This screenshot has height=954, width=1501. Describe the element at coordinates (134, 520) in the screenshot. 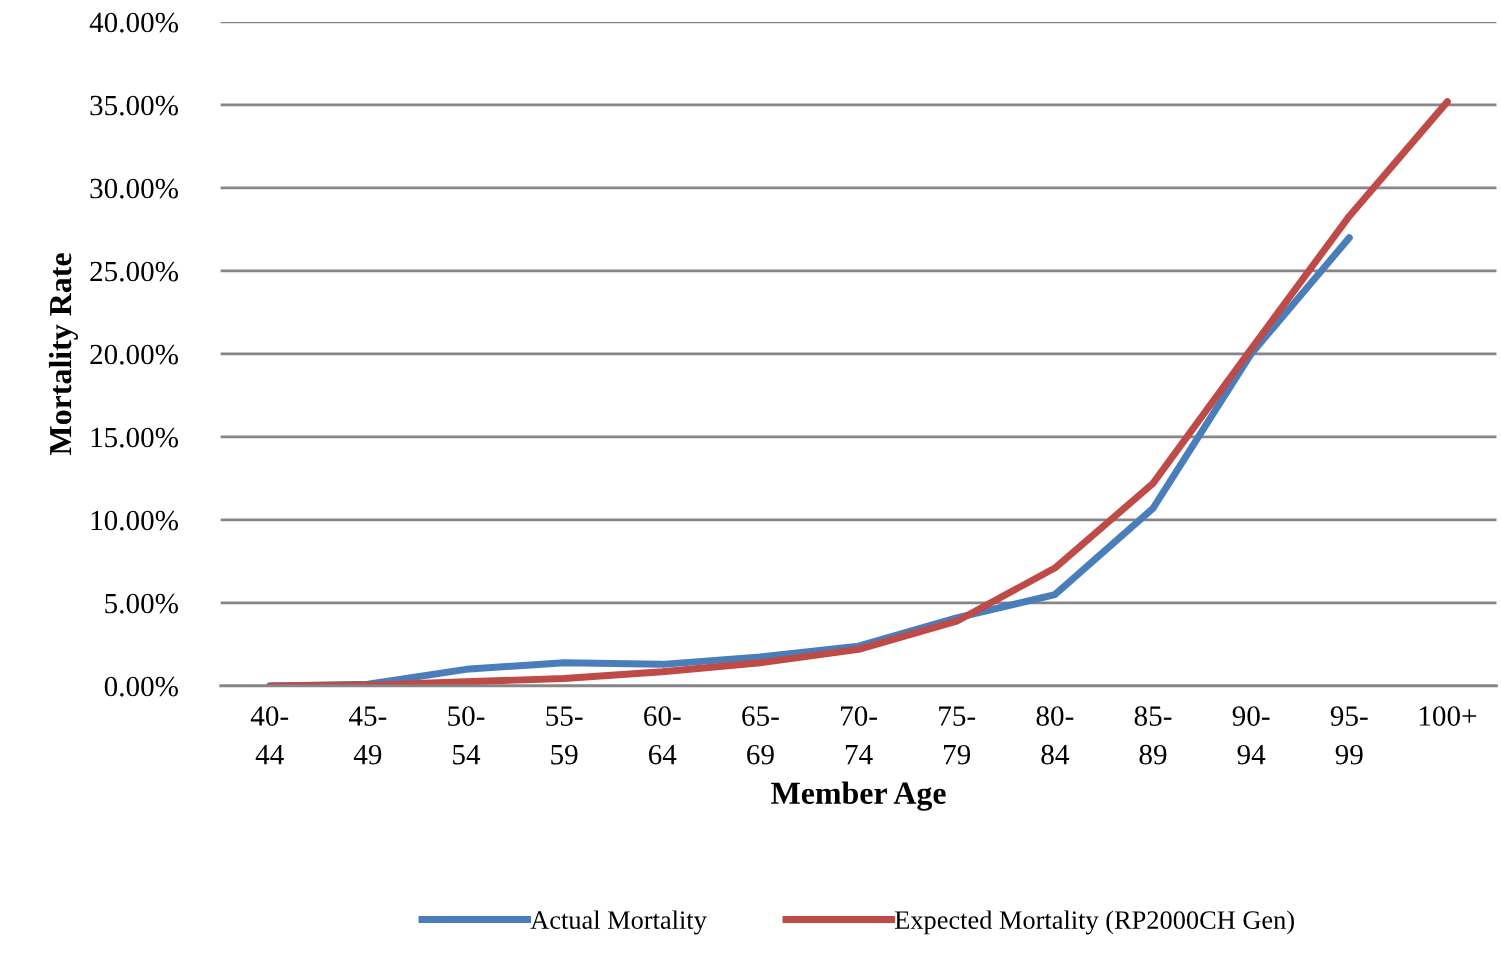

I see `y-tick-label: 10.00%` at that location.